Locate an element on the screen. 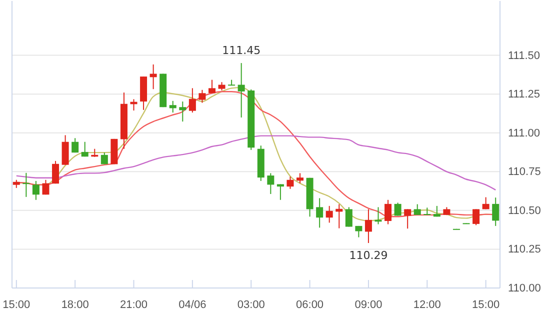 The width and height of the screenshot is (550, 311). x-tick-label: 04/06 is located at coordinates (192, 304).